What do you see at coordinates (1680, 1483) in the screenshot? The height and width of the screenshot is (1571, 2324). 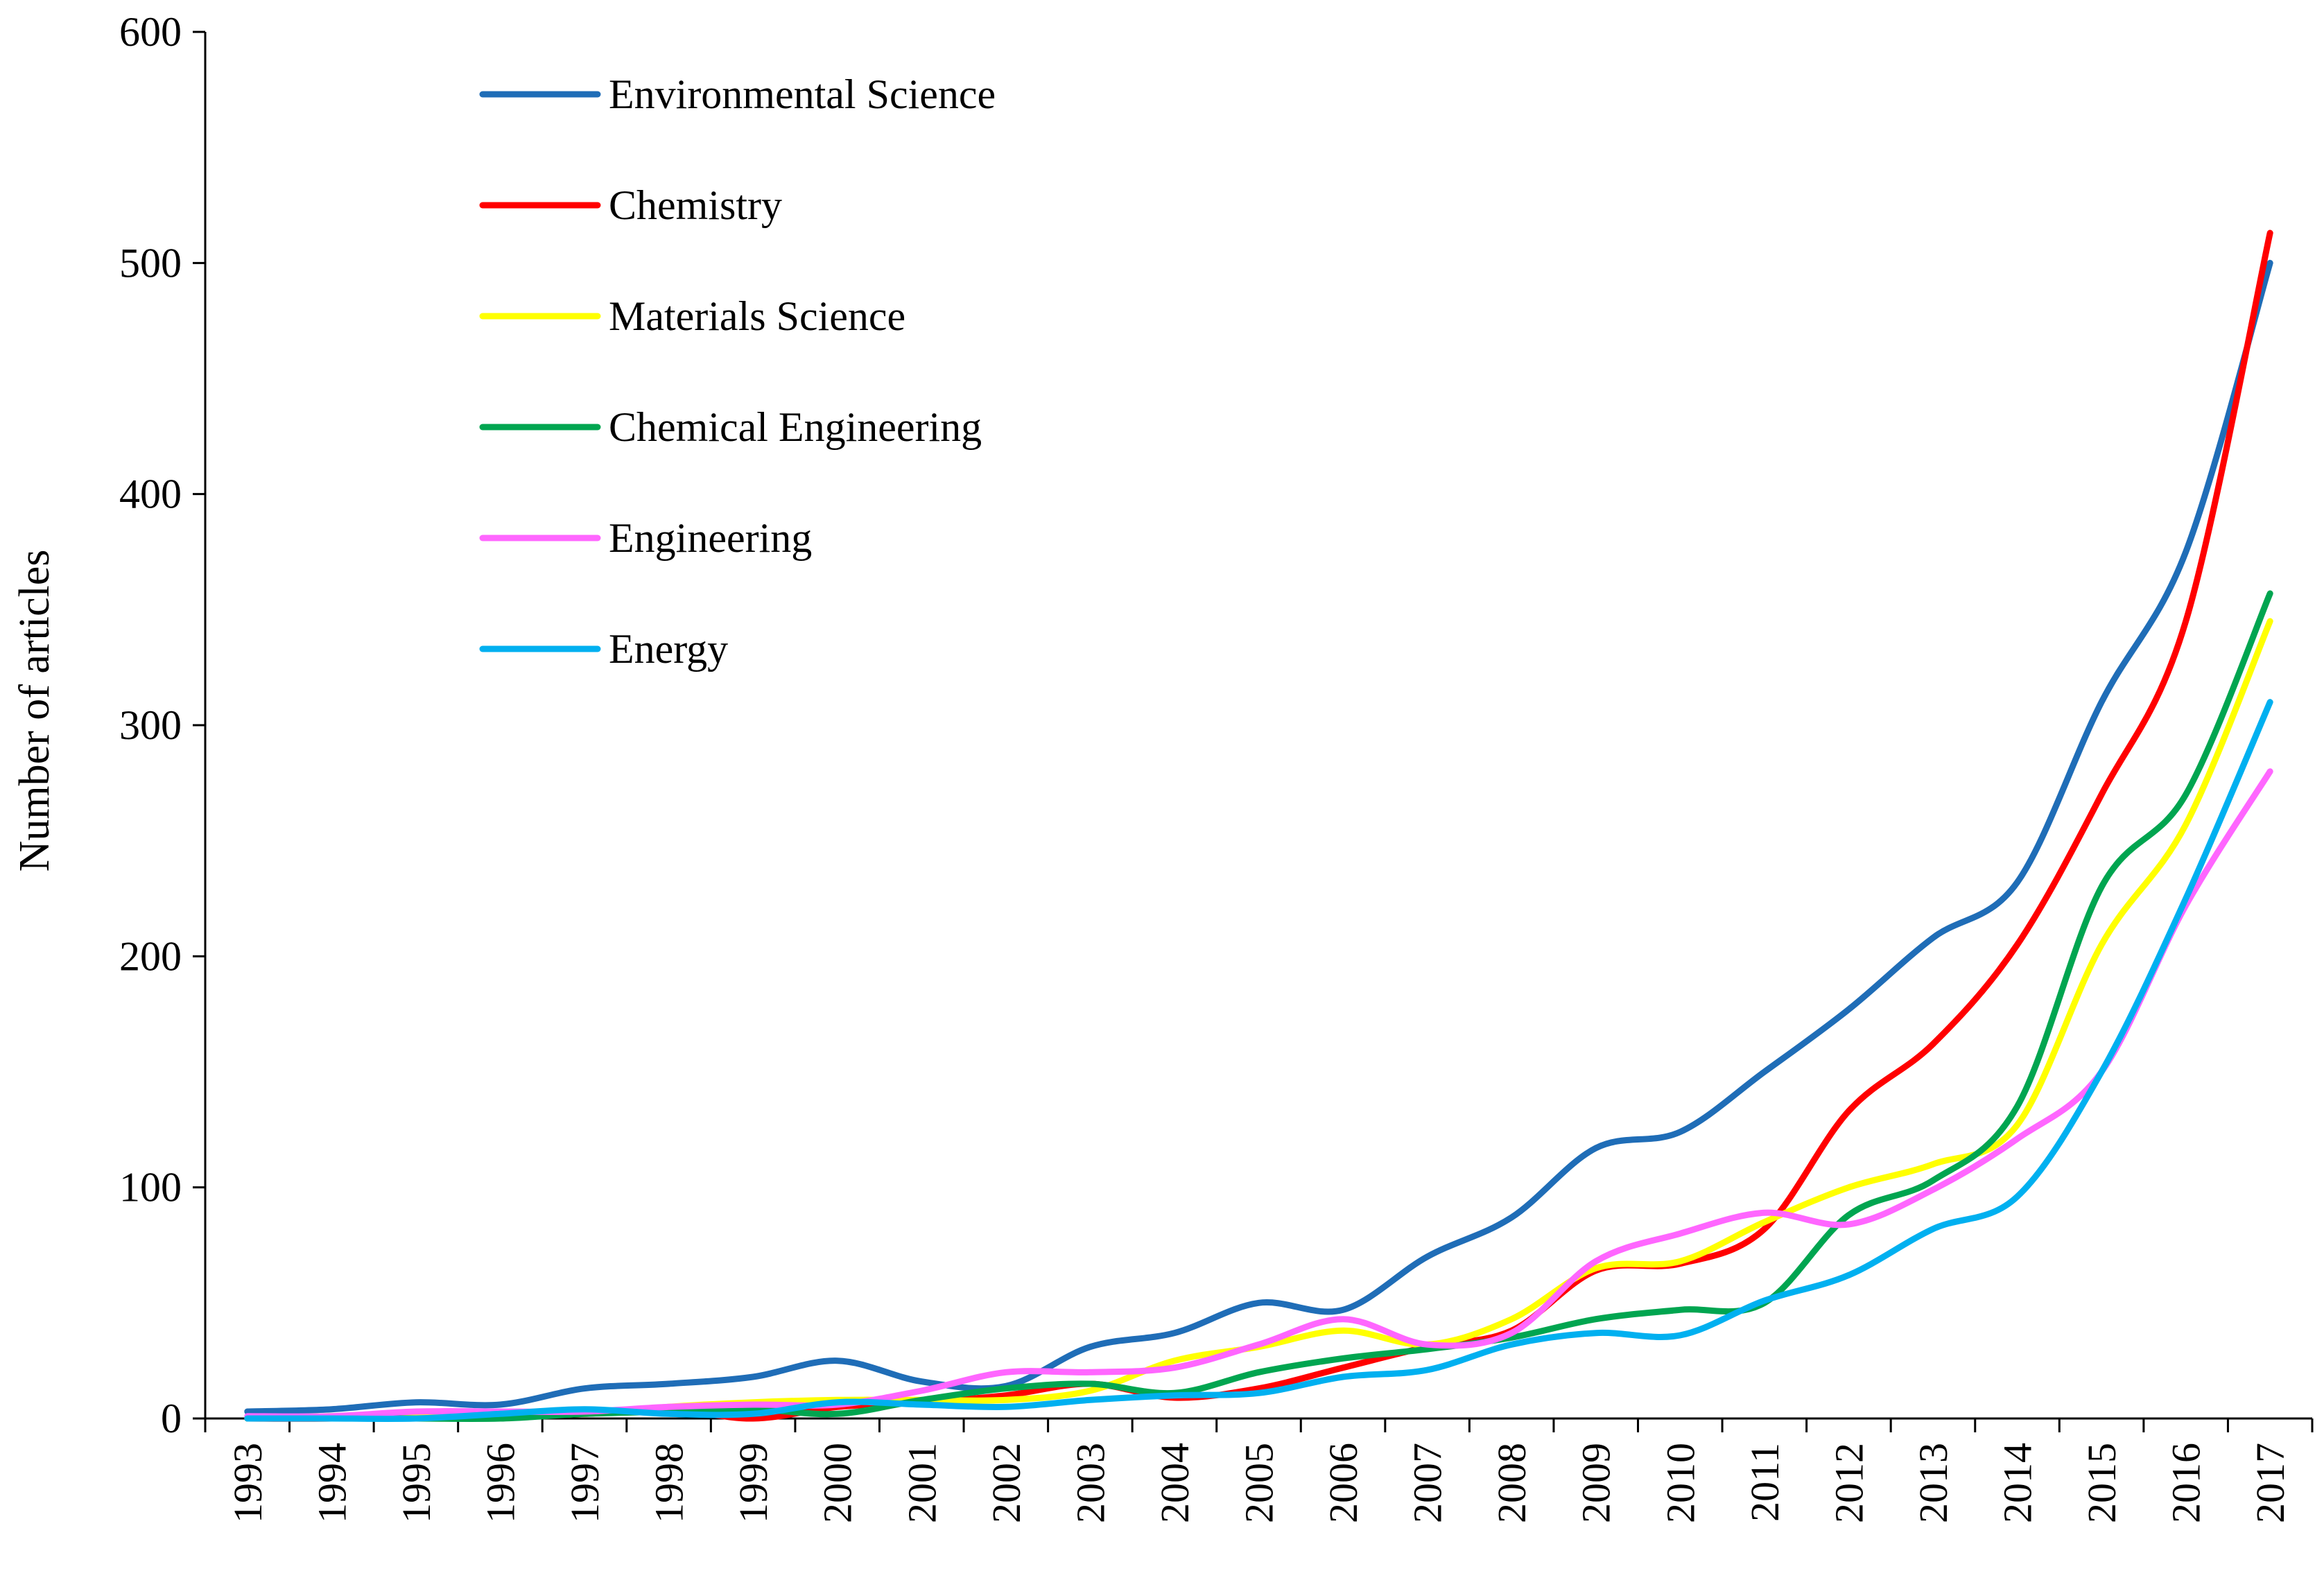 I see `x-tick-label: 2010` at bounding box center [1680, 1483].